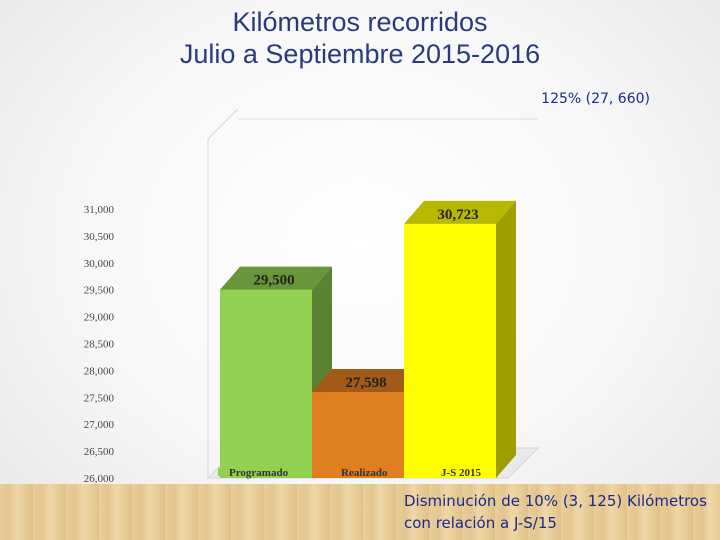 The image size is (720, 540). I want to click on y-tick-label: 28,000, so click(99, 371).